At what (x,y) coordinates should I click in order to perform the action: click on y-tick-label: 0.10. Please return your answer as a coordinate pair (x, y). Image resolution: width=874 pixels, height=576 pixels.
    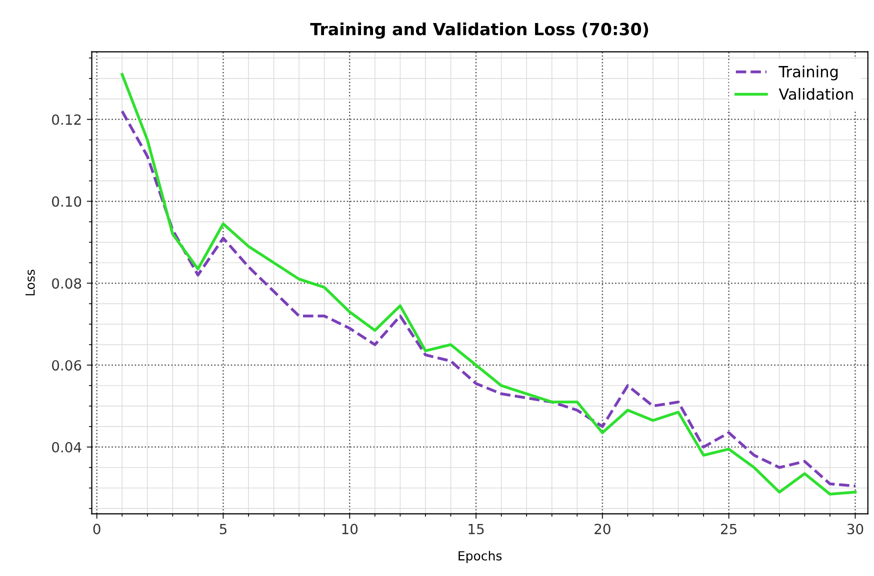
    Looking at the image, I should click on (67, 201).